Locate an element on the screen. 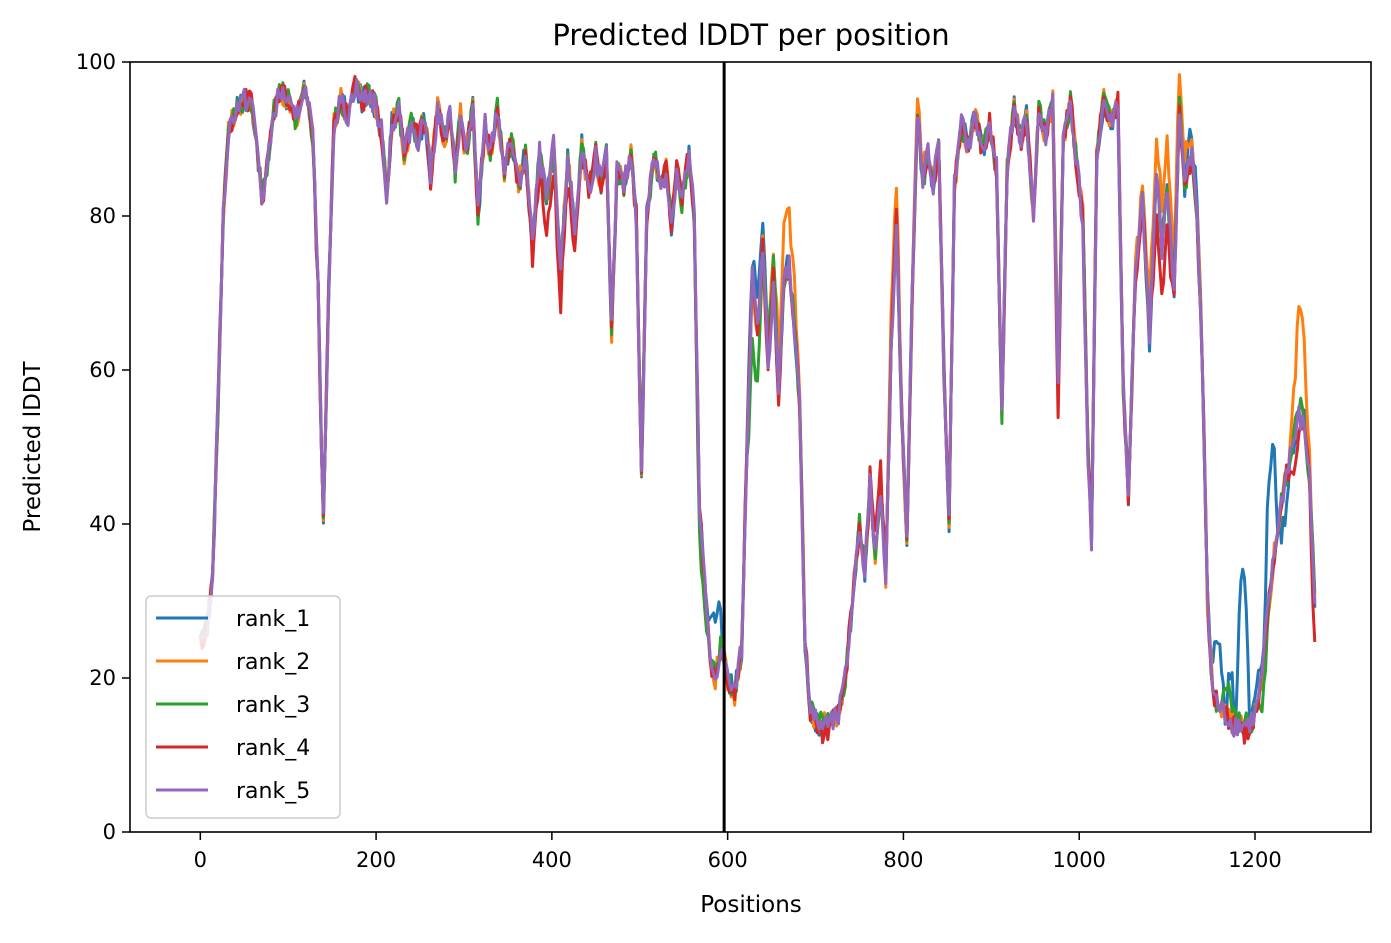  y-tick-label: 60 is located at coordinates (102, 370).